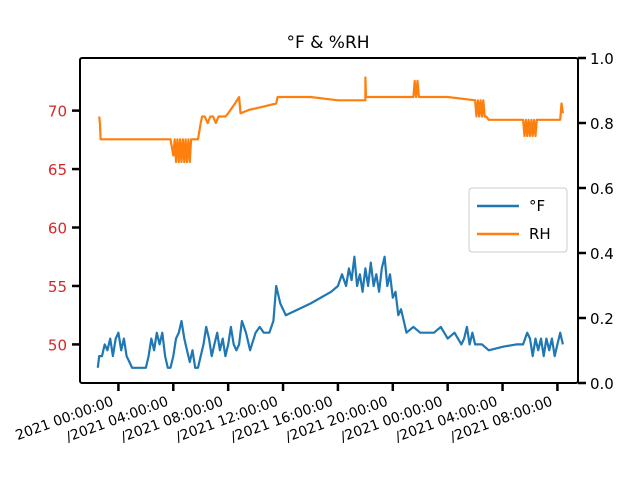 This screenshot has width=640, height=480. Describe the element at coordinates (602, 319) in the screenshot. I see `right-tick-label-1: 0.2` at that location.